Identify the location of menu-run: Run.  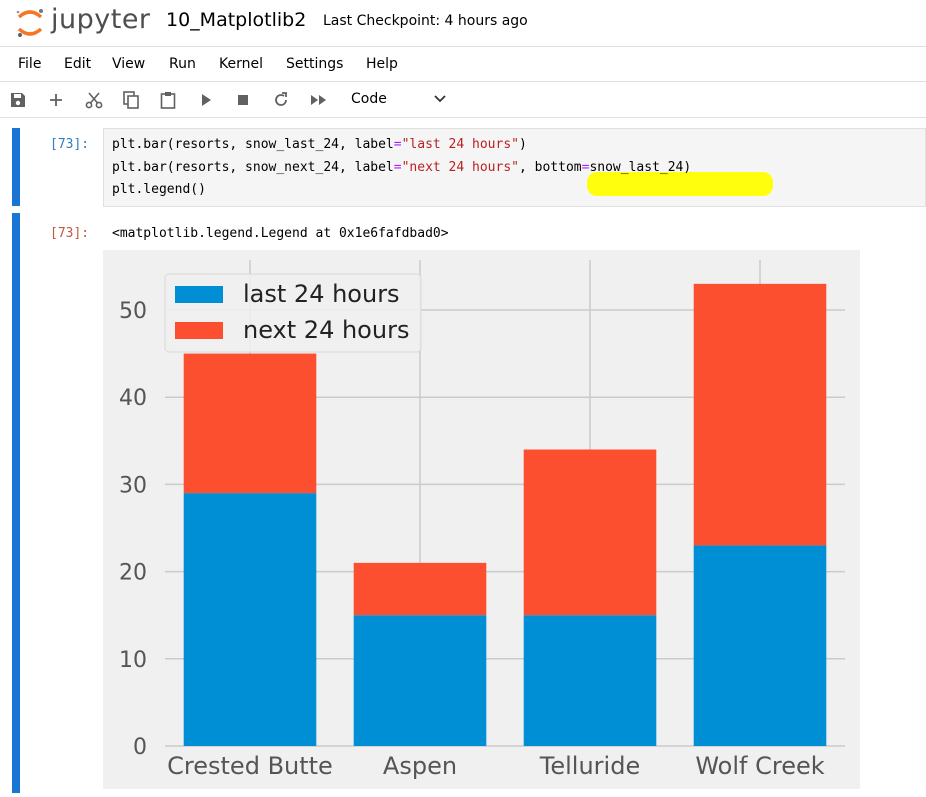
(182, 64).